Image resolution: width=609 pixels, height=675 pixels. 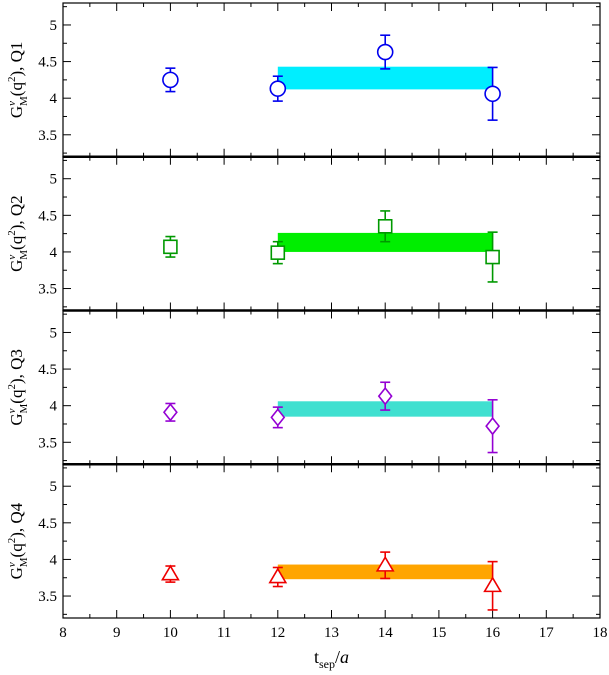 I want to click on x-tick-label: 13, so click(x=331, y=633).